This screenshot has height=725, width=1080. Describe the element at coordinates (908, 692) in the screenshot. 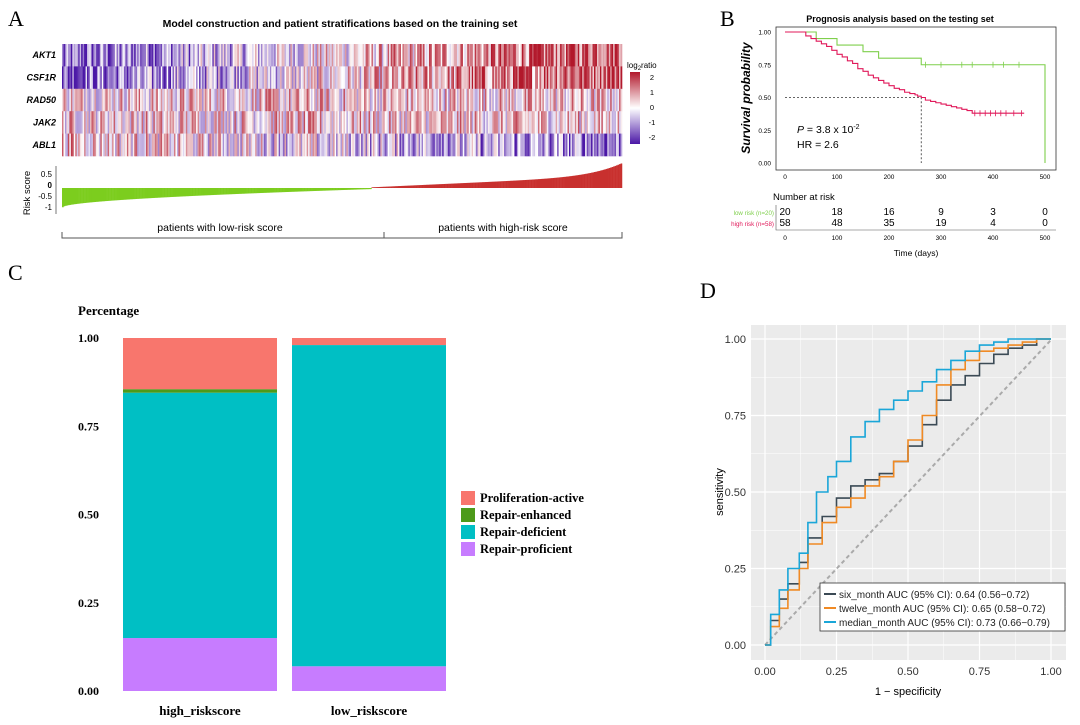

I see `roc-xlabel: 1 − specificity` at that location.